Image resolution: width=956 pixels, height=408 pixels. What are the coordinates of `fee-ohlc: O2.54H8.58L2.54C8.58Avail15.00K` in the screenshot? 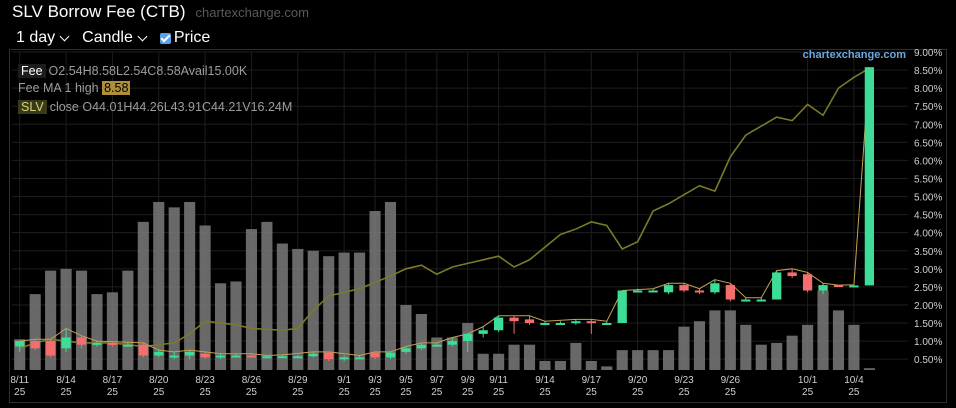 It's located at (148, 71).